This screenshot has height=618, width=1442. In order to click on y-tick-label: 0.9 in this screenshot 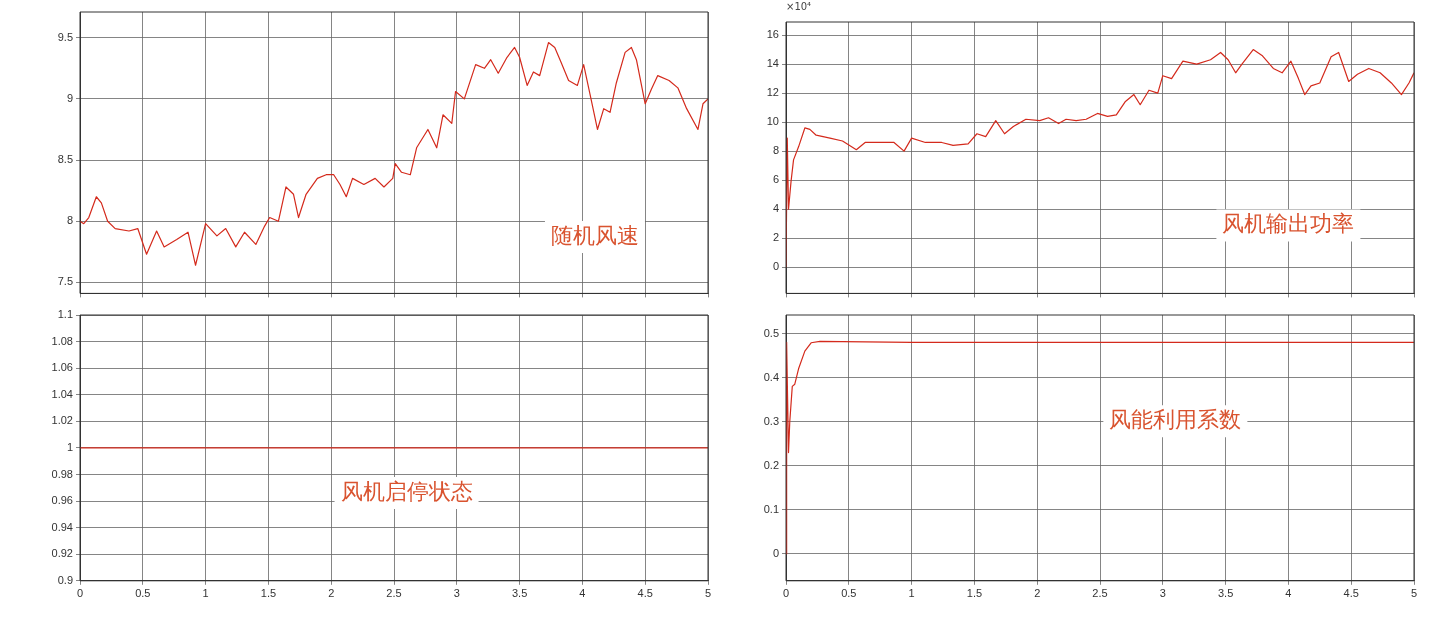, I will do `click(65, 579)`.